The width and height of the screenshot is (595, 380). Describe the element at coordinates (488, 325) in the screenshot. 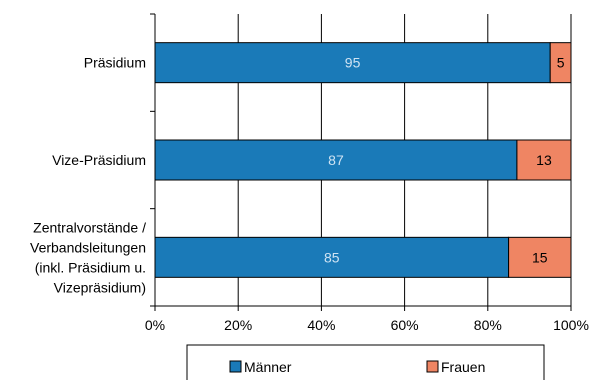

I see `x-tick-label: 80%` at that location.